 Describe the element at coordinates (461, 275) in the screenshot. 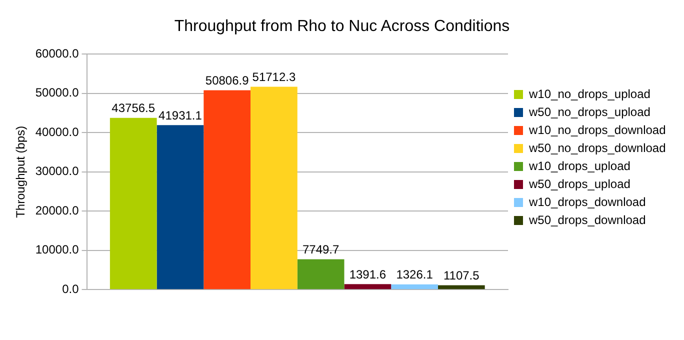

I see `data-label: 1107.5` at that location.